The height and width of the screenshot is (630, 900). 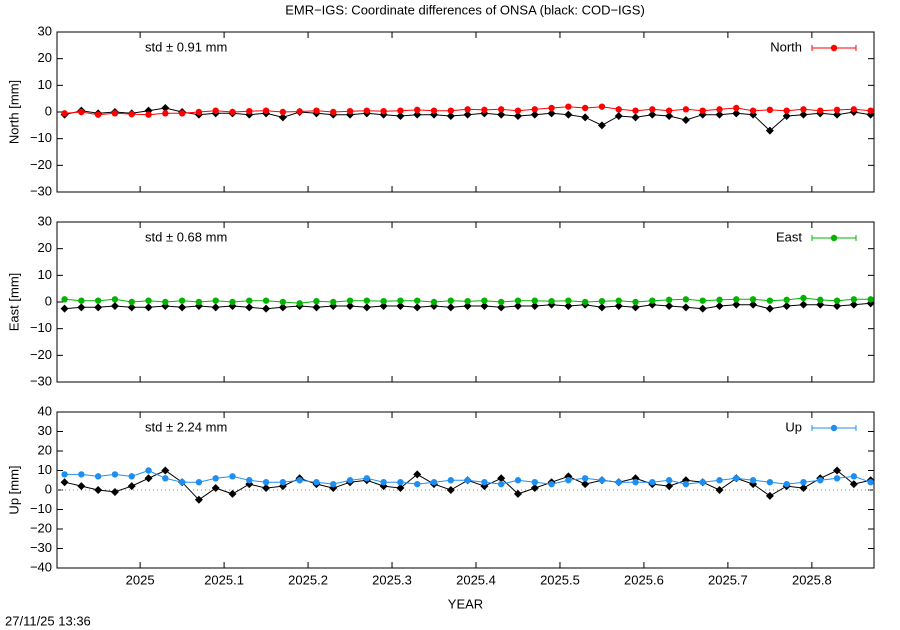 I want to click on x-tick-label: 2025.1, so click(x=224, y=579).